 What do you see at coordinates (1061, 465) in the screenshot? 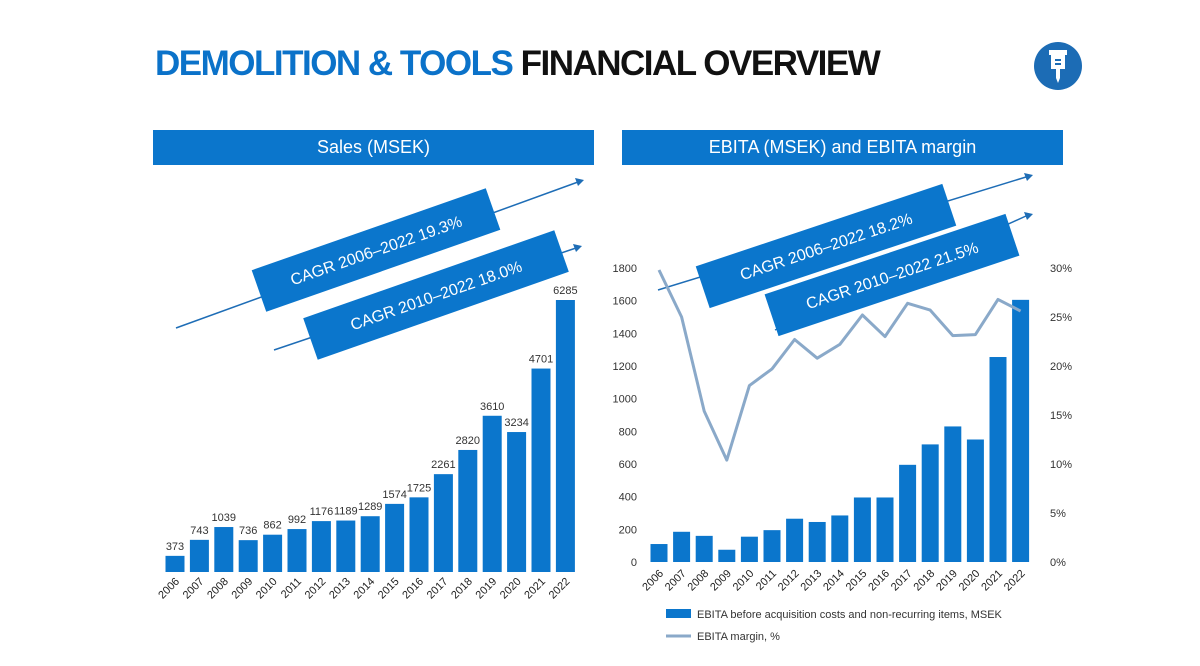
I see `y-right-tick: 10%` at bounding box center [1061, 465].